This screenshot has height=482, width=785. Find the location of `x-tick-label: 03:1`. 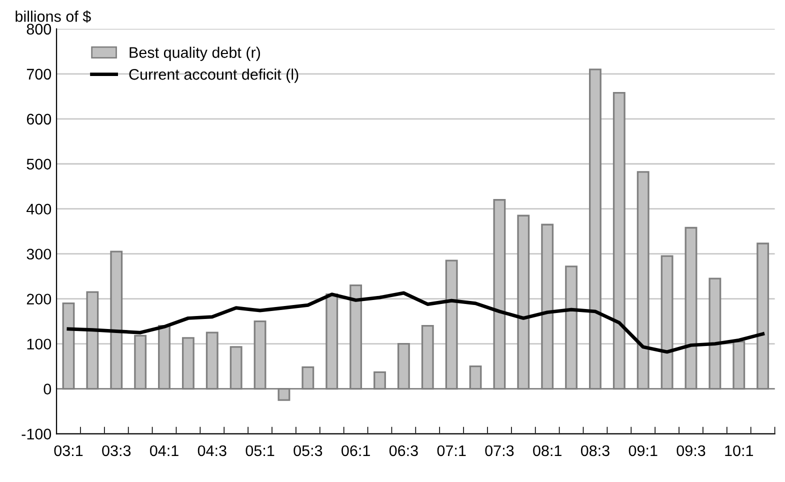

x-tick-label: 03:1 is located at coordinates (68, 450).